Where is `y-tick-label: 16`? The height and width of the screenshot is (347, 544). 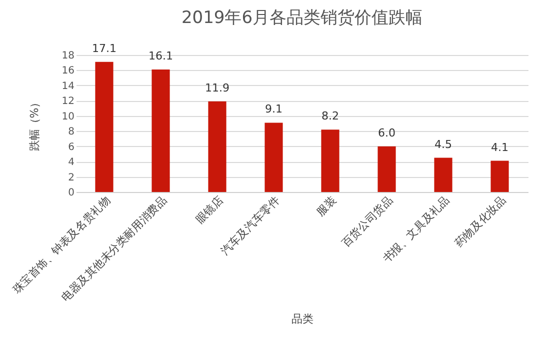 y-tick-label: 16 is located at coordinates (68, 71).